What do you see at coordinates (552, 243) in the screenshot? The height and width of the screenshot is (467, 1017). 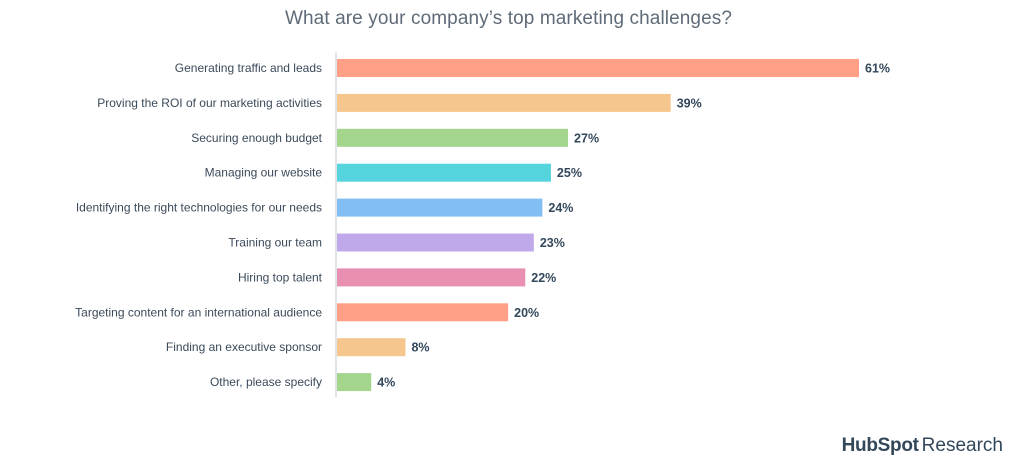 I see `data-label: 23%` at bounding box center [552, 243].